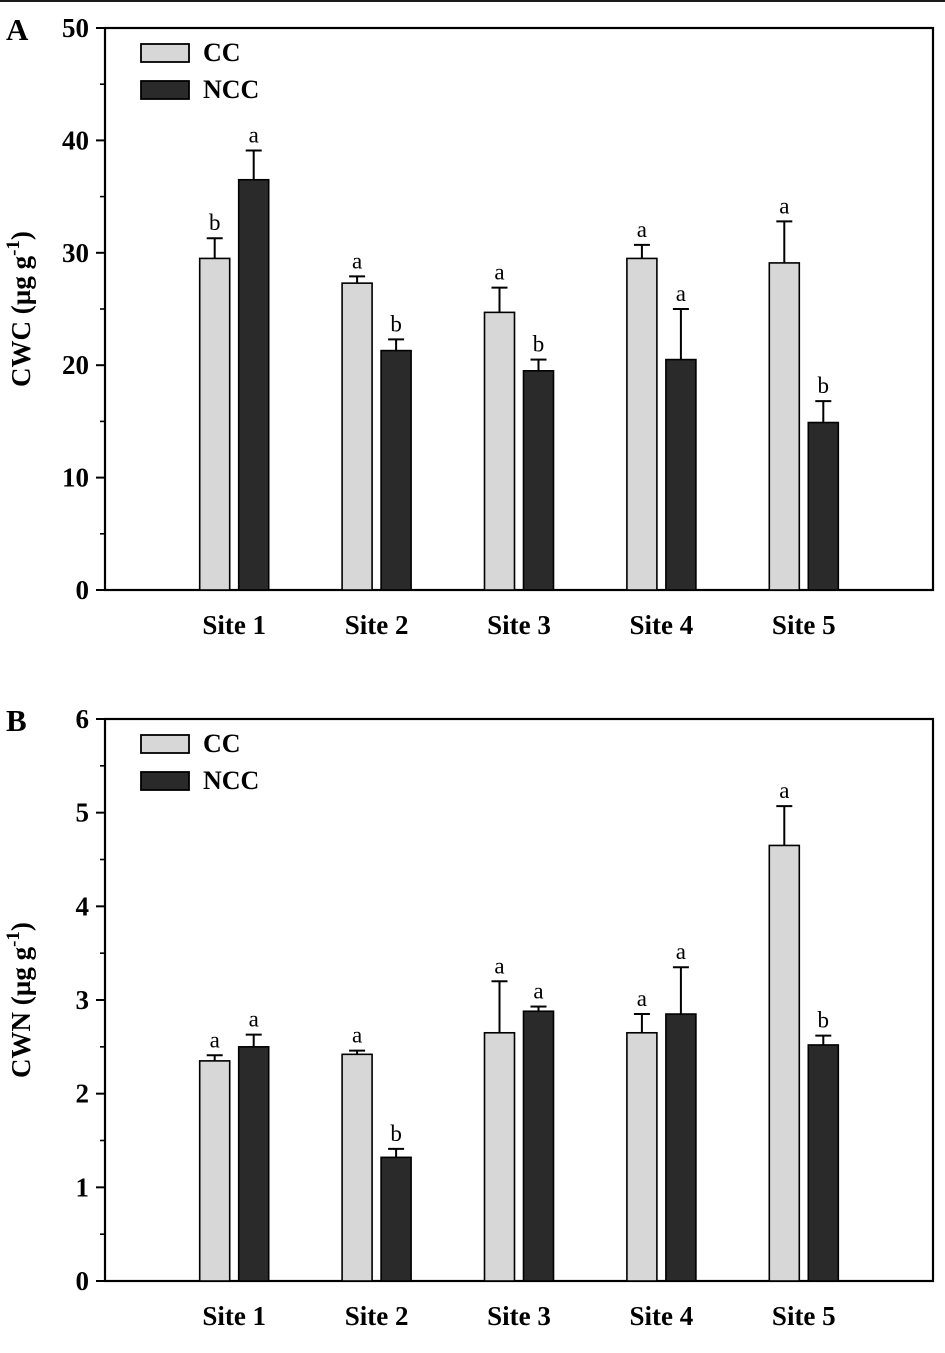  Describe the element at coordinates (75, 478) in the screenshot. I see `y-tick-label: 10` at that location.